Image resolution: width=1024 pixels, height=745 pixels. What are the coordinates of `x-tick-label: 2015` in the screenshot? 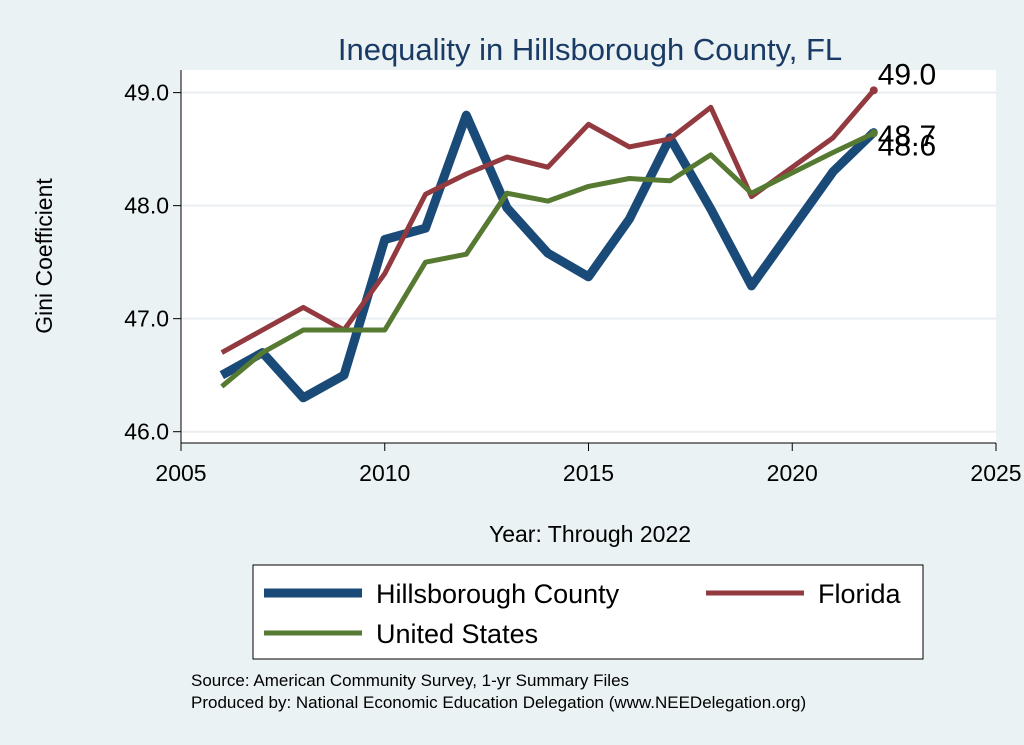 It's located at (588, 473).